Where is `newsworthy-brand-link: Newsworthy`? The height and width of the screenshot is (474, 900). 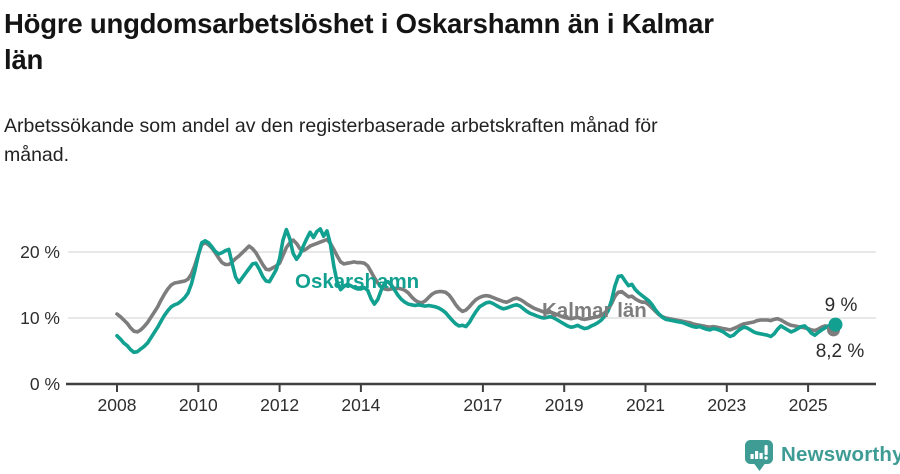 newsworthy-brand-link: Newsworthy is located at coordinates (822, 455).